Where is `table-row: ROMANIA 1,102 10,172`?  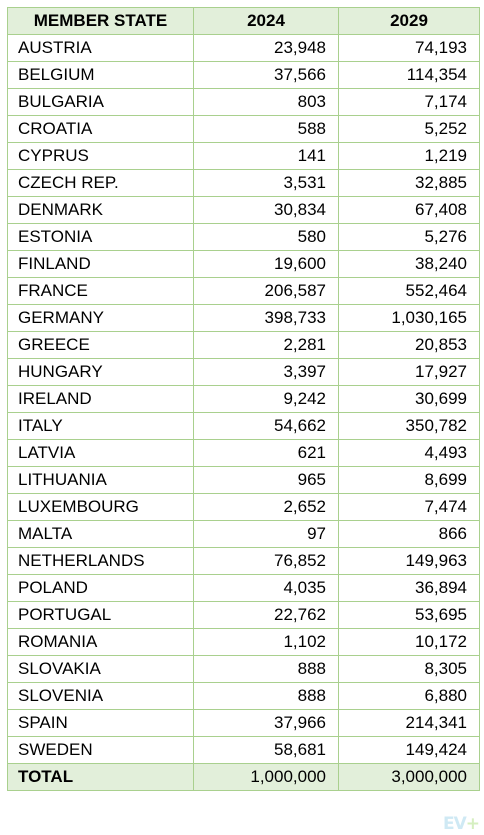
table-row: ROMANIA 1,102 10,172 is located at coordinates (243, 642).